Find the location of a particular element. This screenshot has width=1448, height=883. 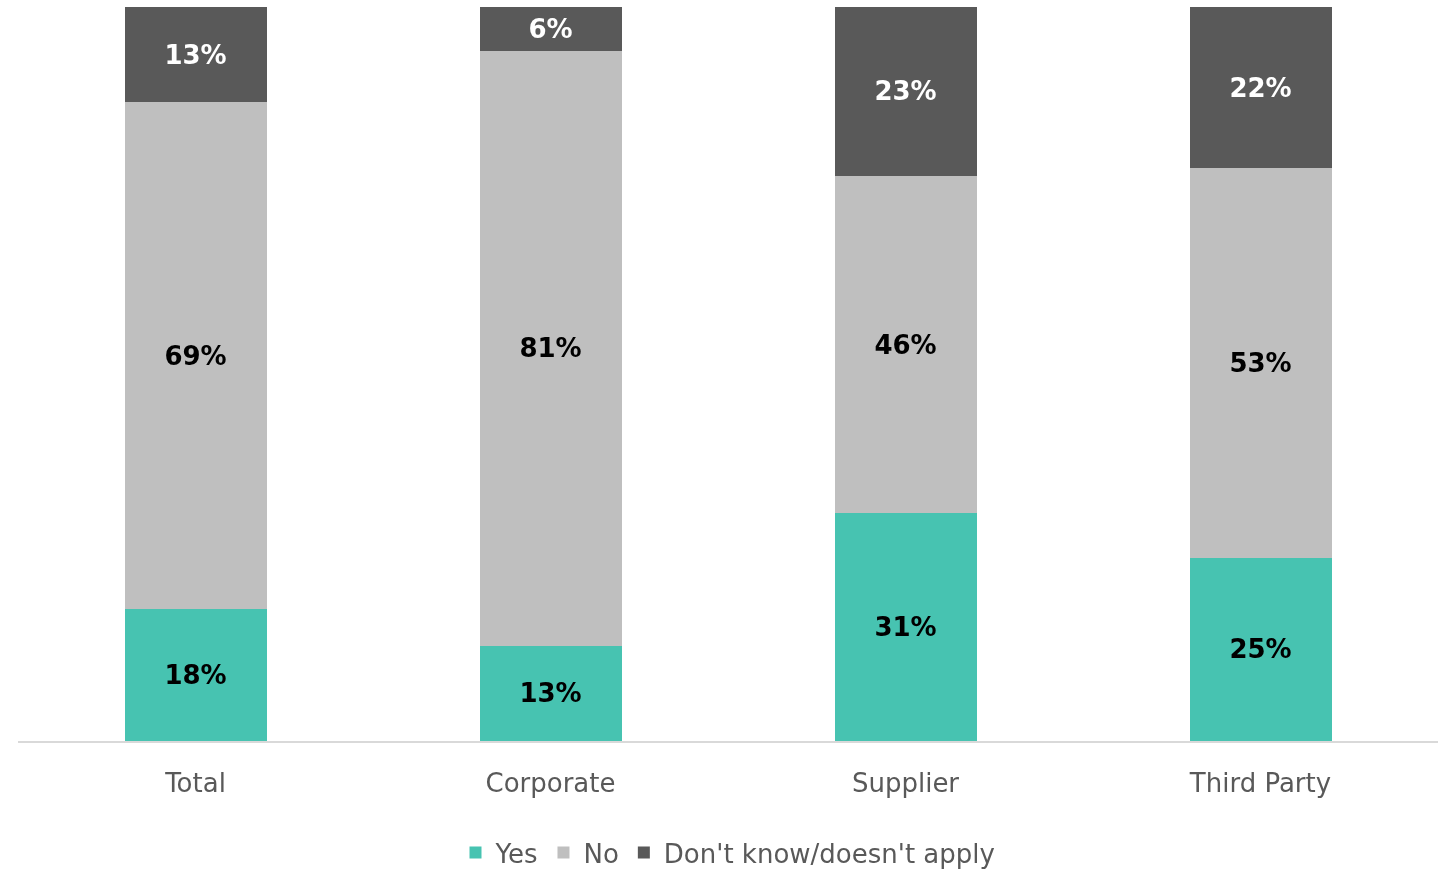

data-label: 53% is located at coordinates (1260, 362).